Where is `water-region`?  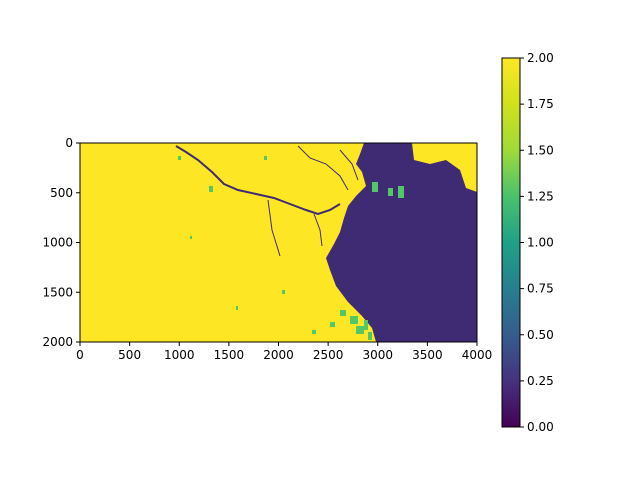 water-region is located at coordinates (401, 242).